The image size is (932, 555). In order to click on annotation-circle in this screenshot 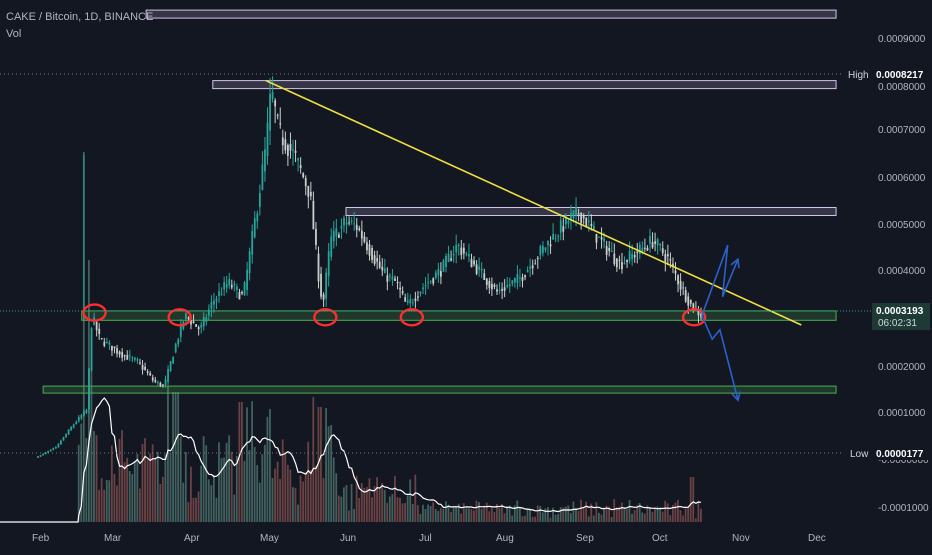, I will do `click(94, 312)`.